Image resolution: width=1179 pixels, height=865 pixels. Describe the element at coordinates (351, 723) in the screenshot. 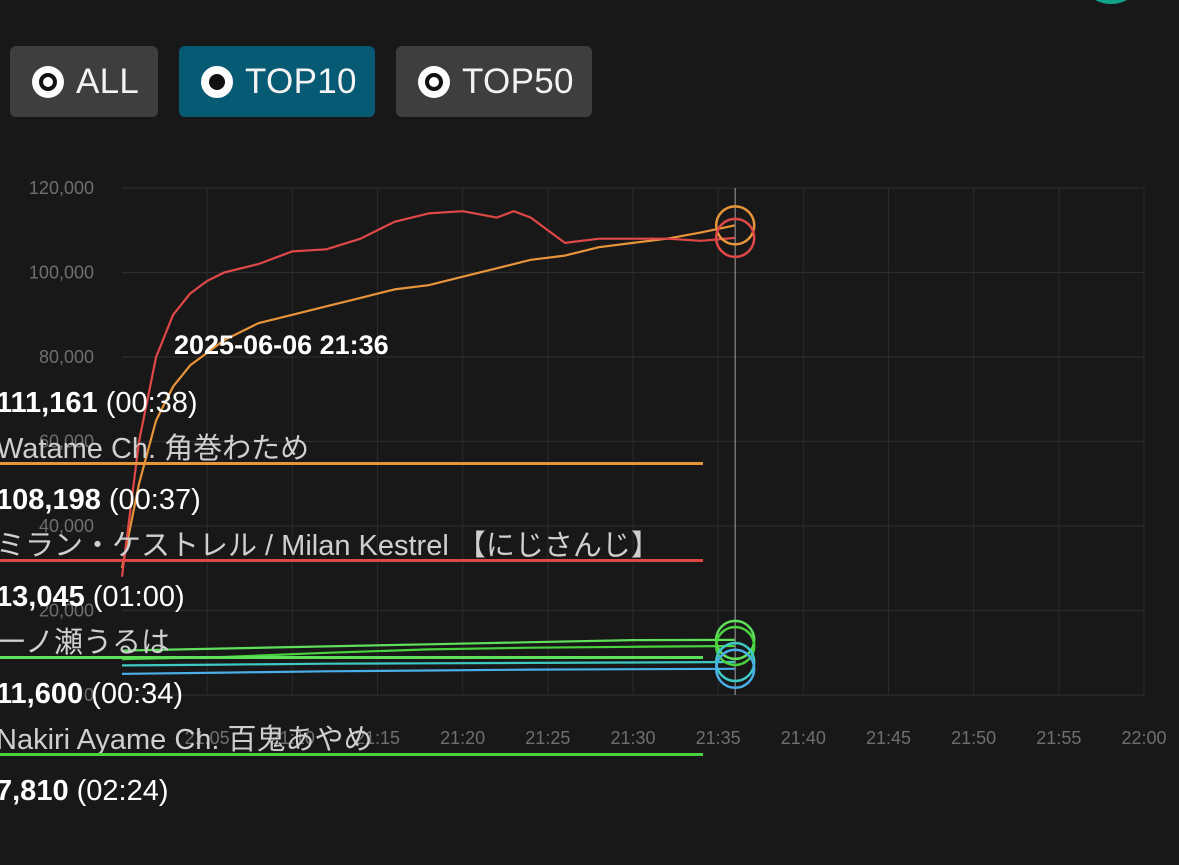

I see `tooltip-entry: 11,600 (00:34) Nakiri Ayame Ch. 百鬼あやめ` at that location.